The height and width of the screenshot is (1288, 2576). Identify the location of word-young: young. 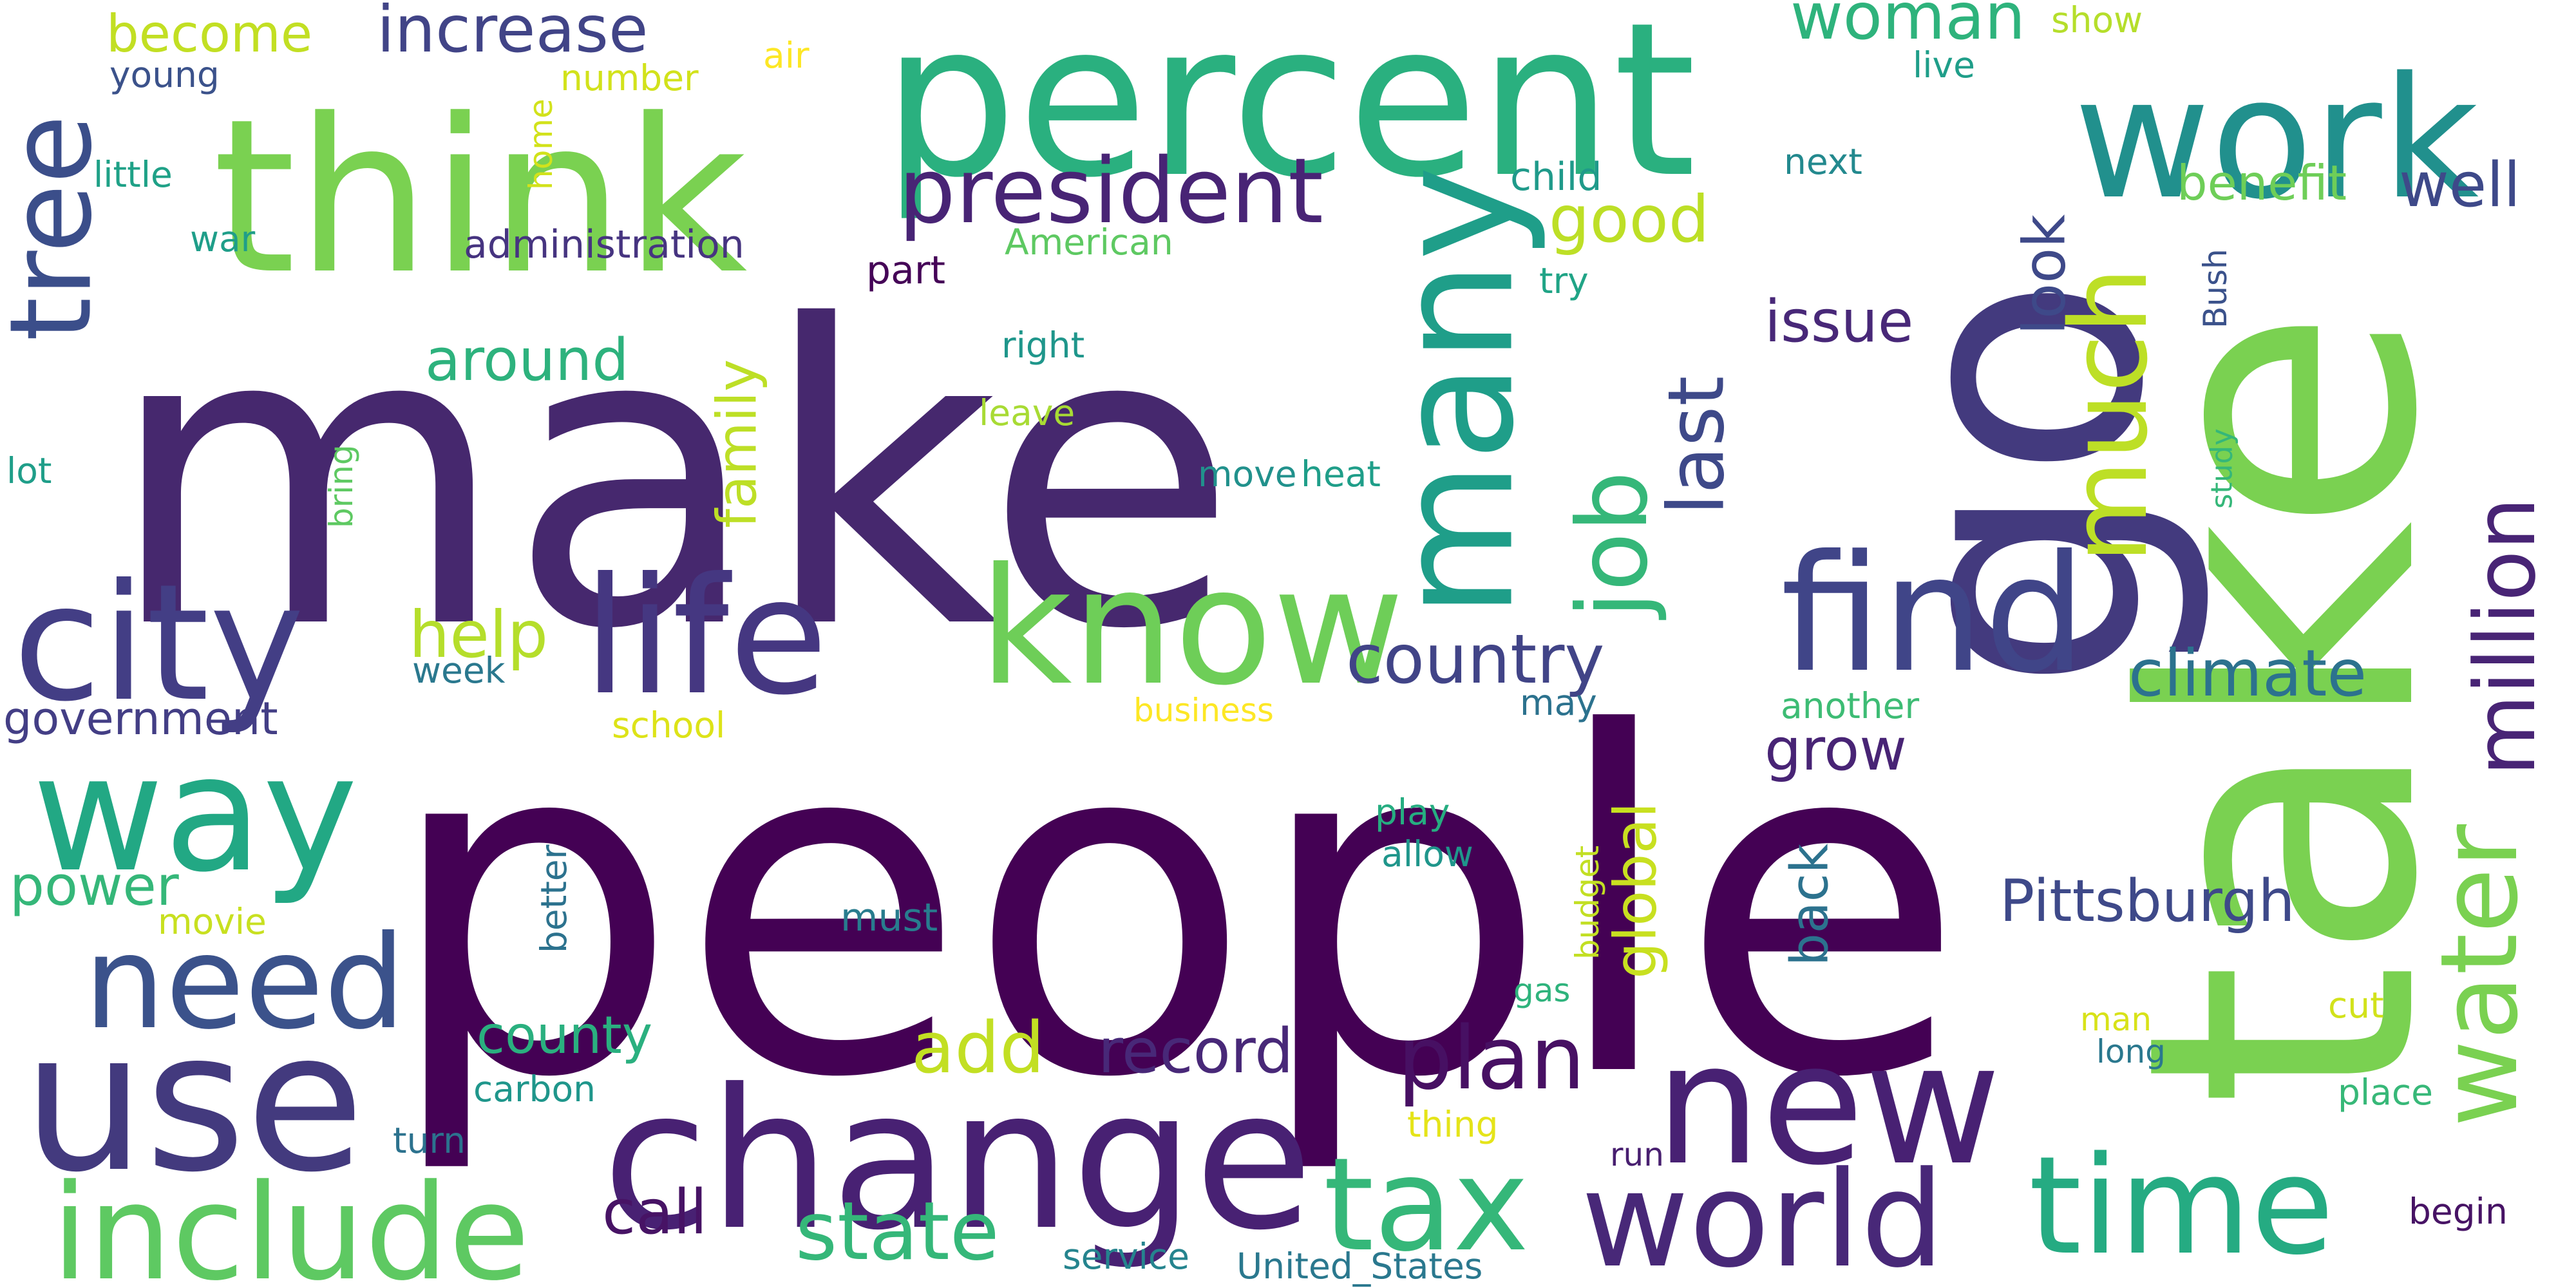
(164, 74).